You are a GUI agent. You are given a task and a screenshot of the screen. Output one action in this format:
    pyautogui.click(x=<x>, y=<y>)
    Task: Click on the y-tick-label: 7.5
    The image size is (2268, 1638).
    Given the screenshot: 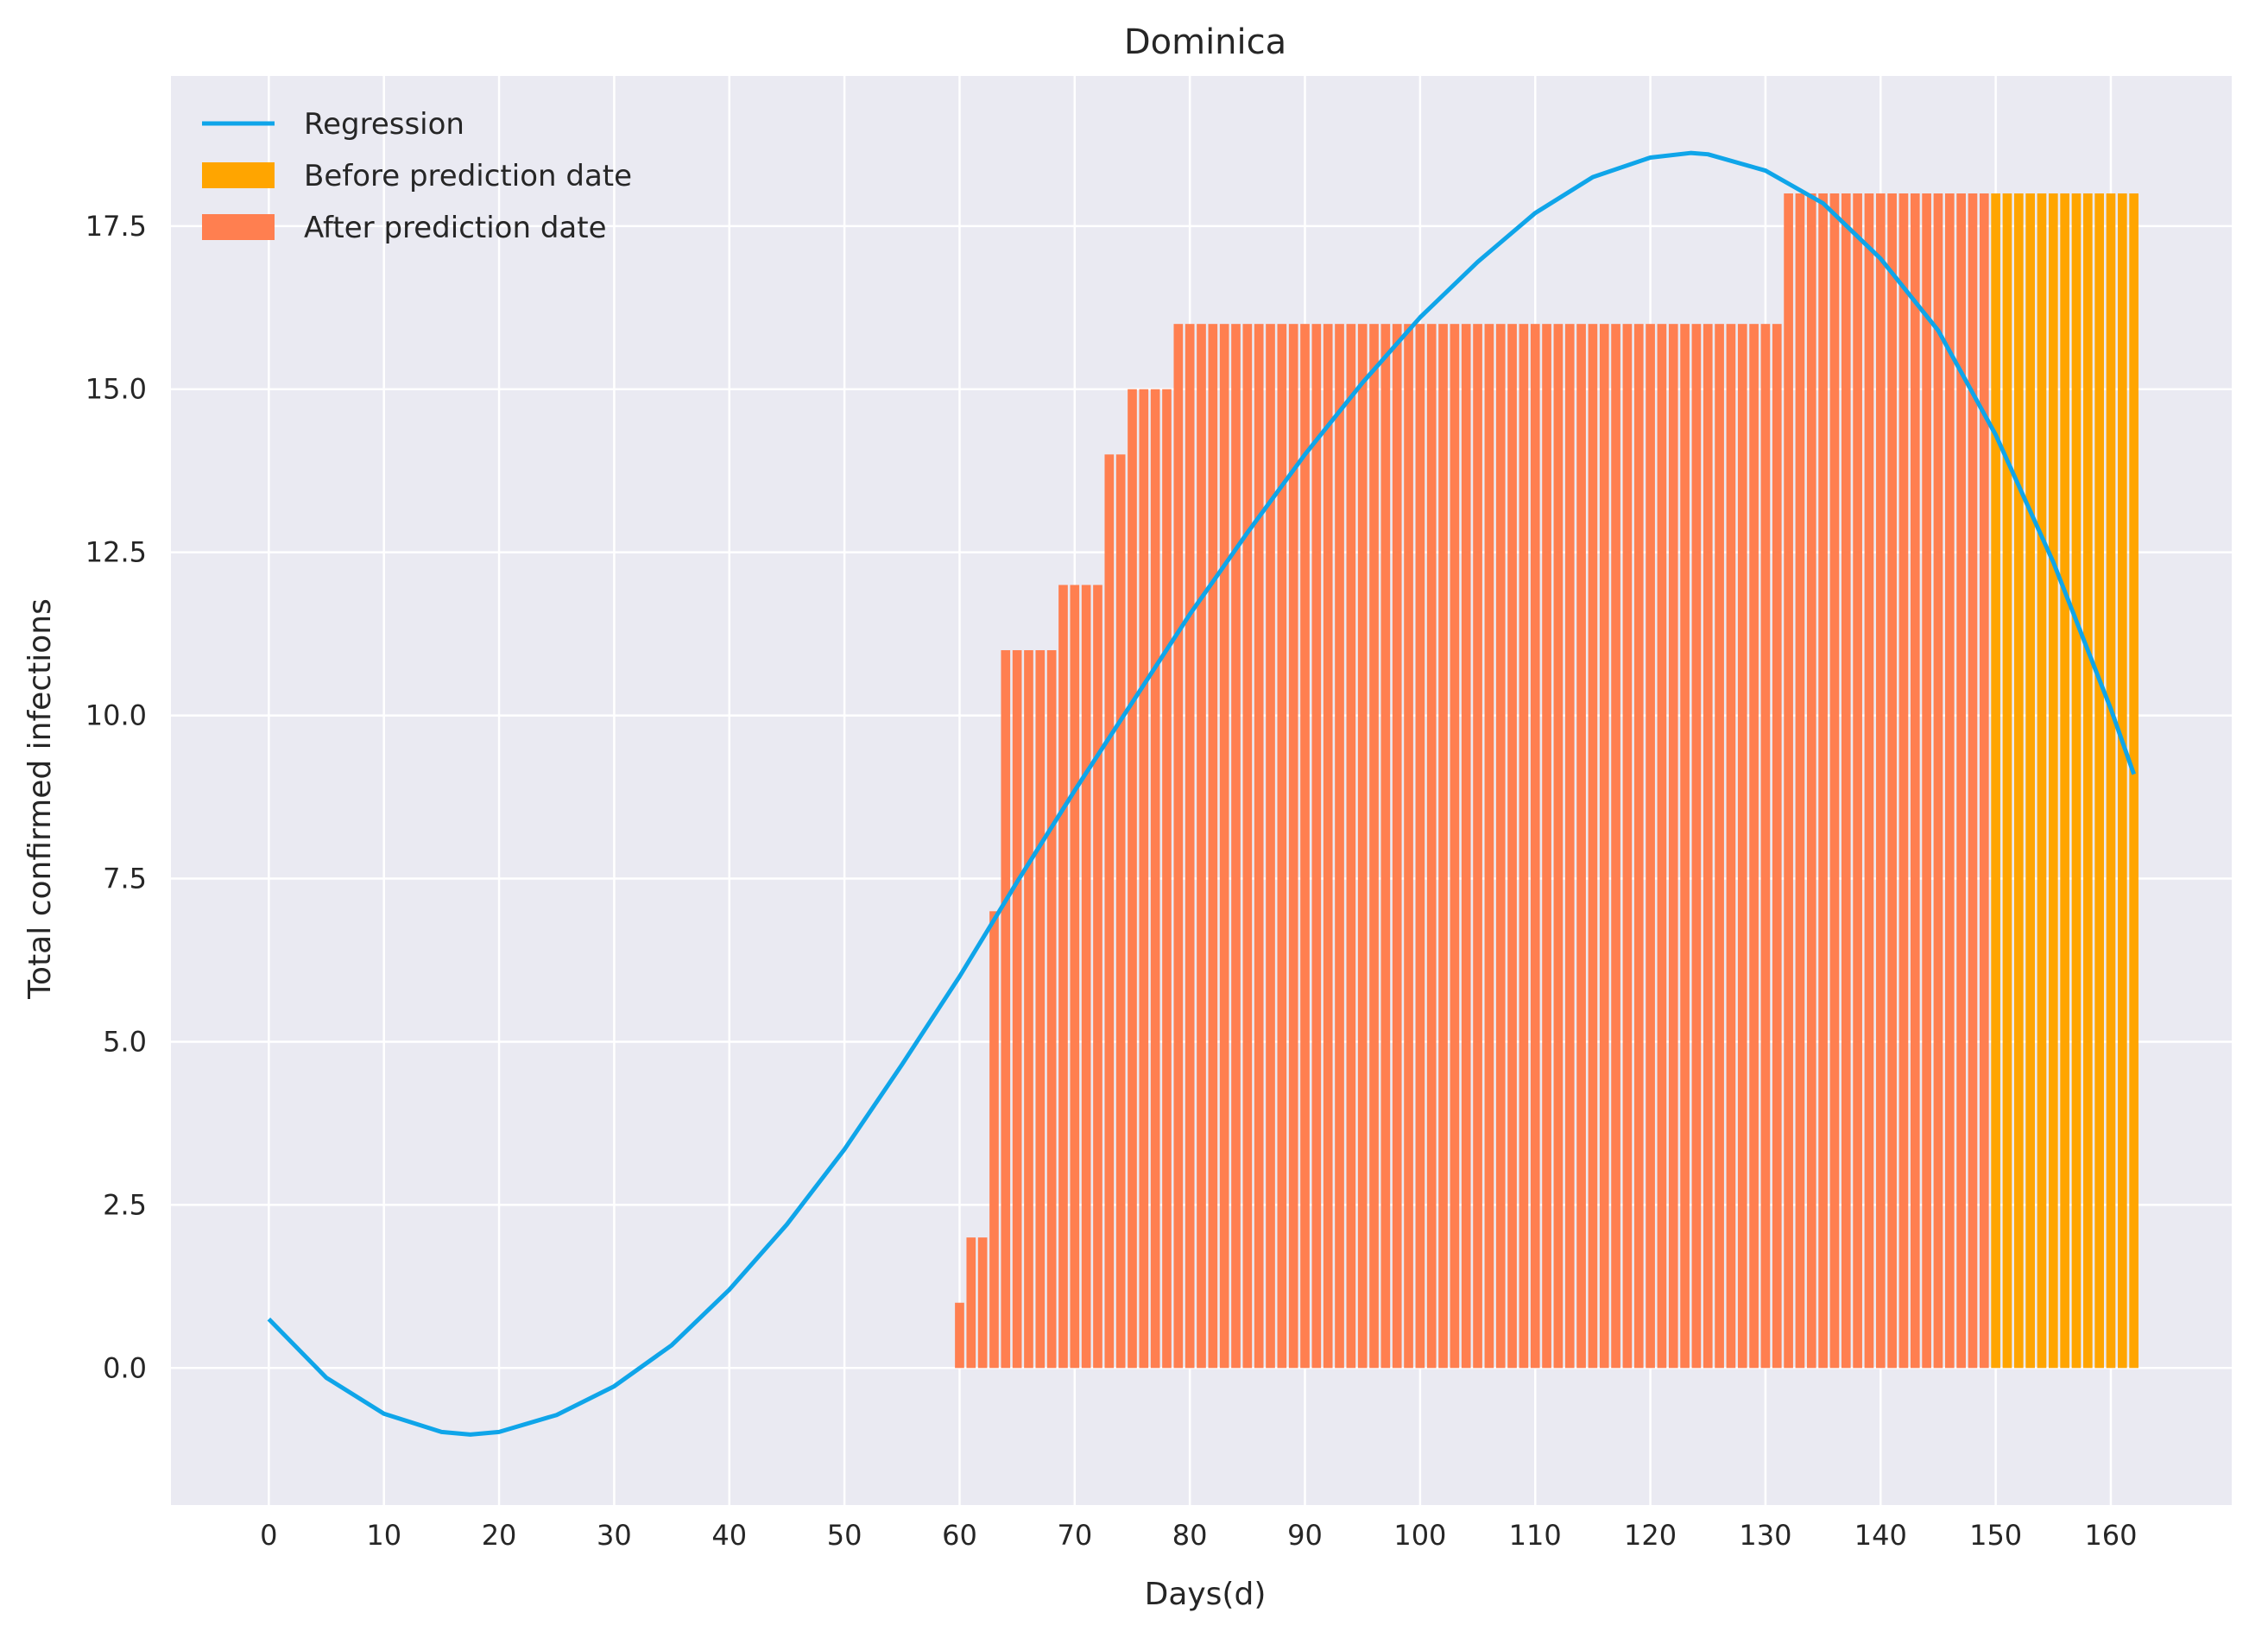 What is the action you would take?
    pyautogui.click(x=125, y=879)
    